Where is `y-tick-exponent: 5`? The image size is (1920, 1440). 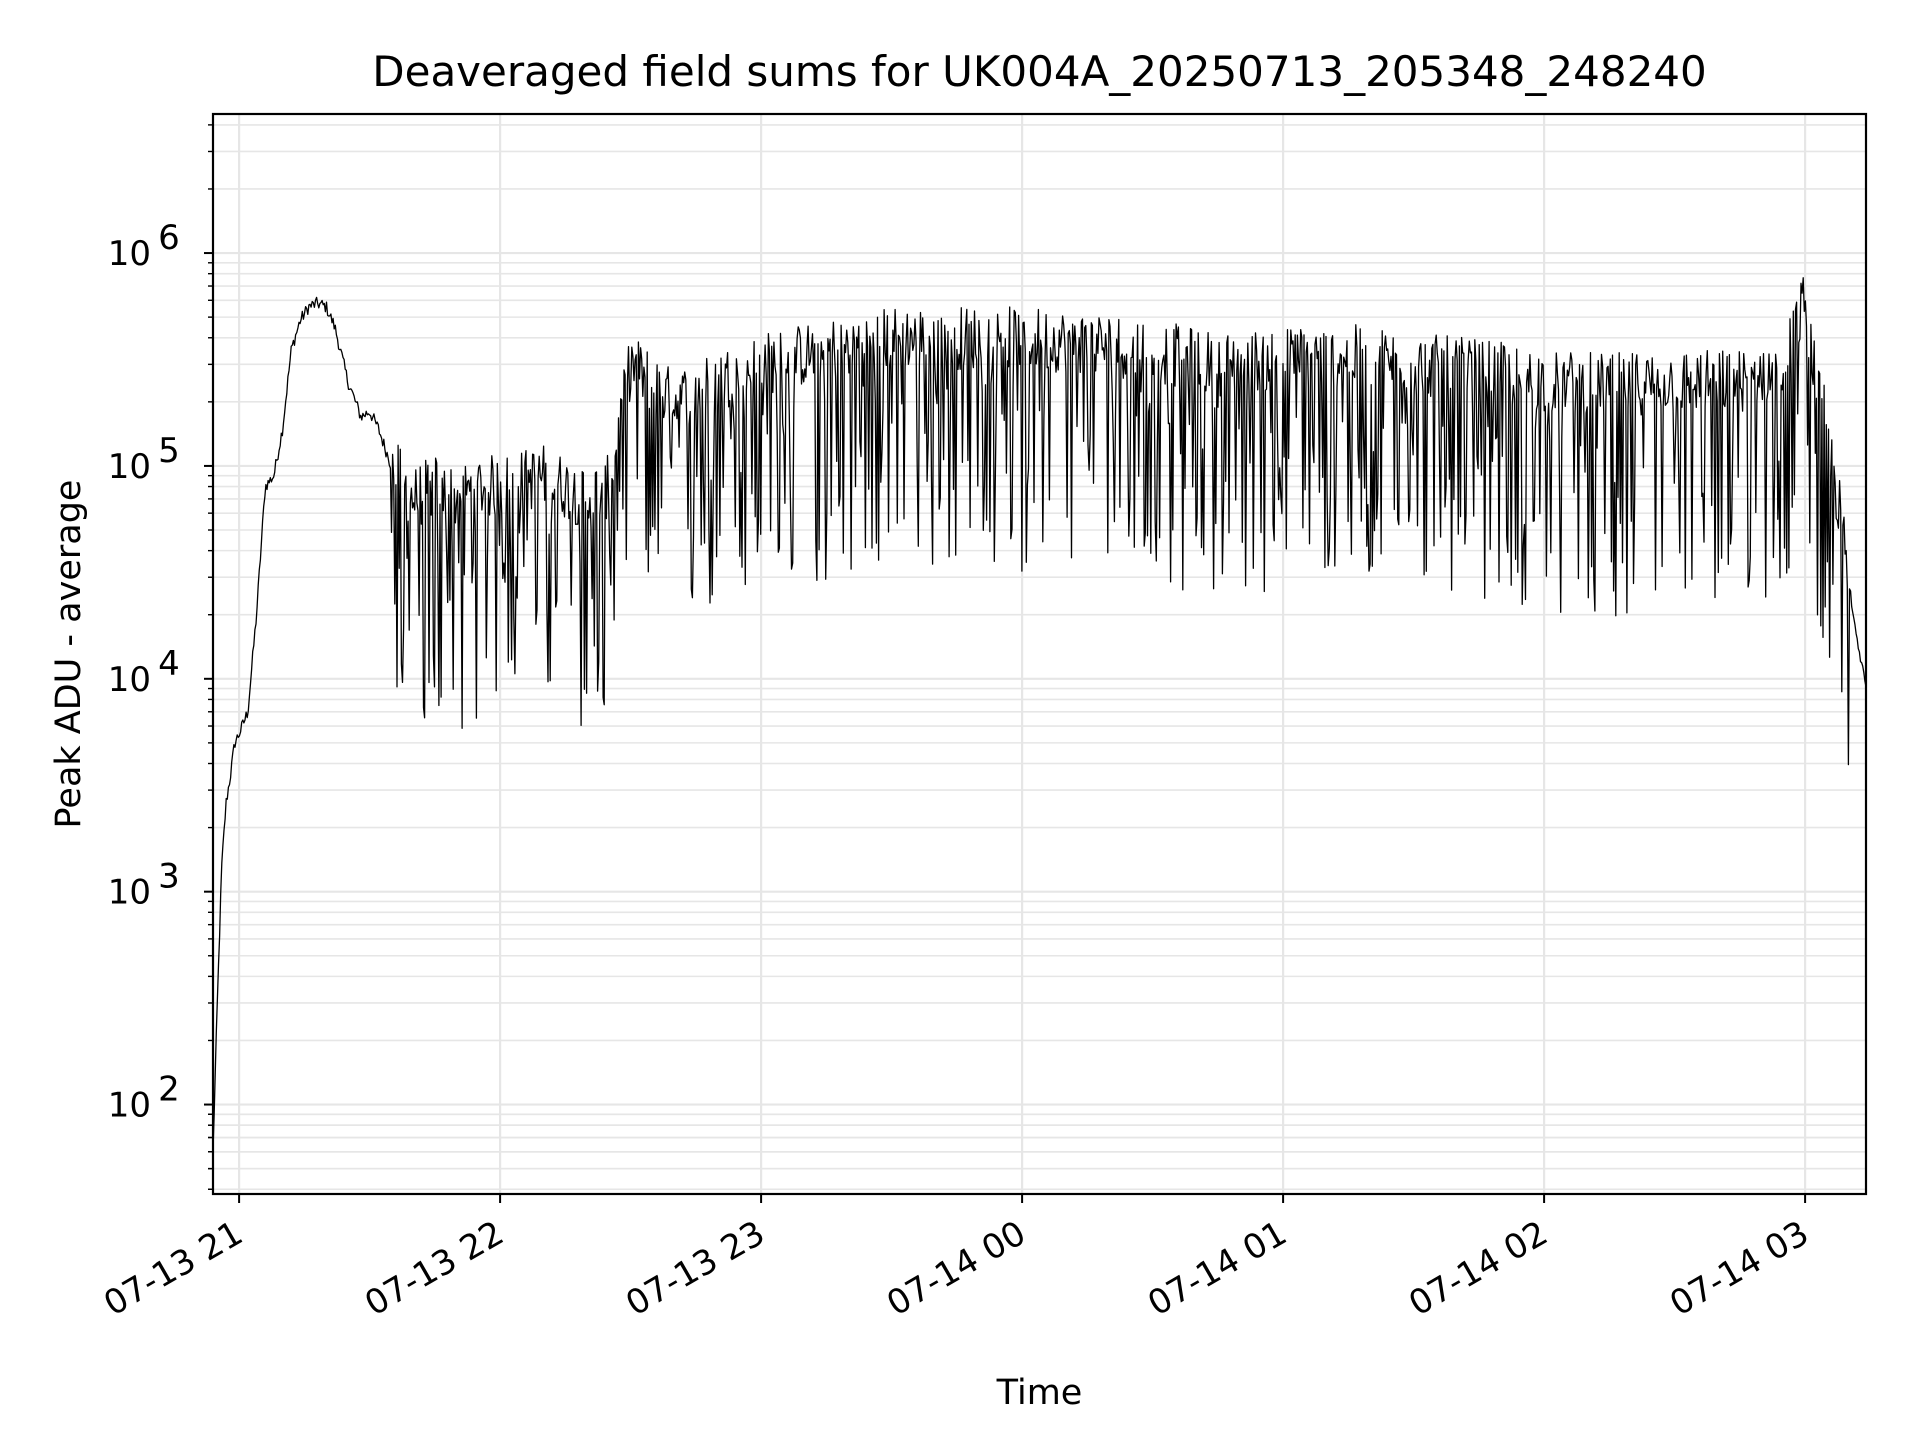 y-tick-exponent: 5 is located at coordinates (169, 451).